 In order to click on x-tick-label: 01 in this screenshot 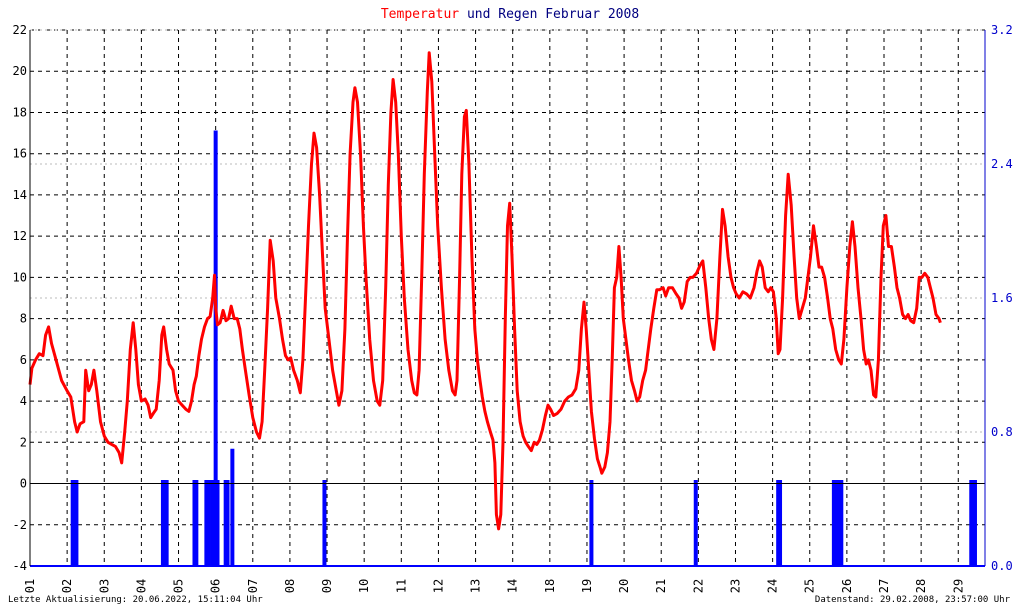, I will do `click(30, 586)`.